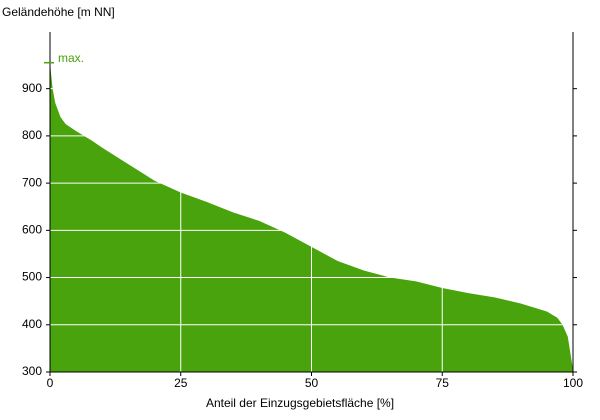  I want to click on y-tick-label: 500, so click(32, 277).